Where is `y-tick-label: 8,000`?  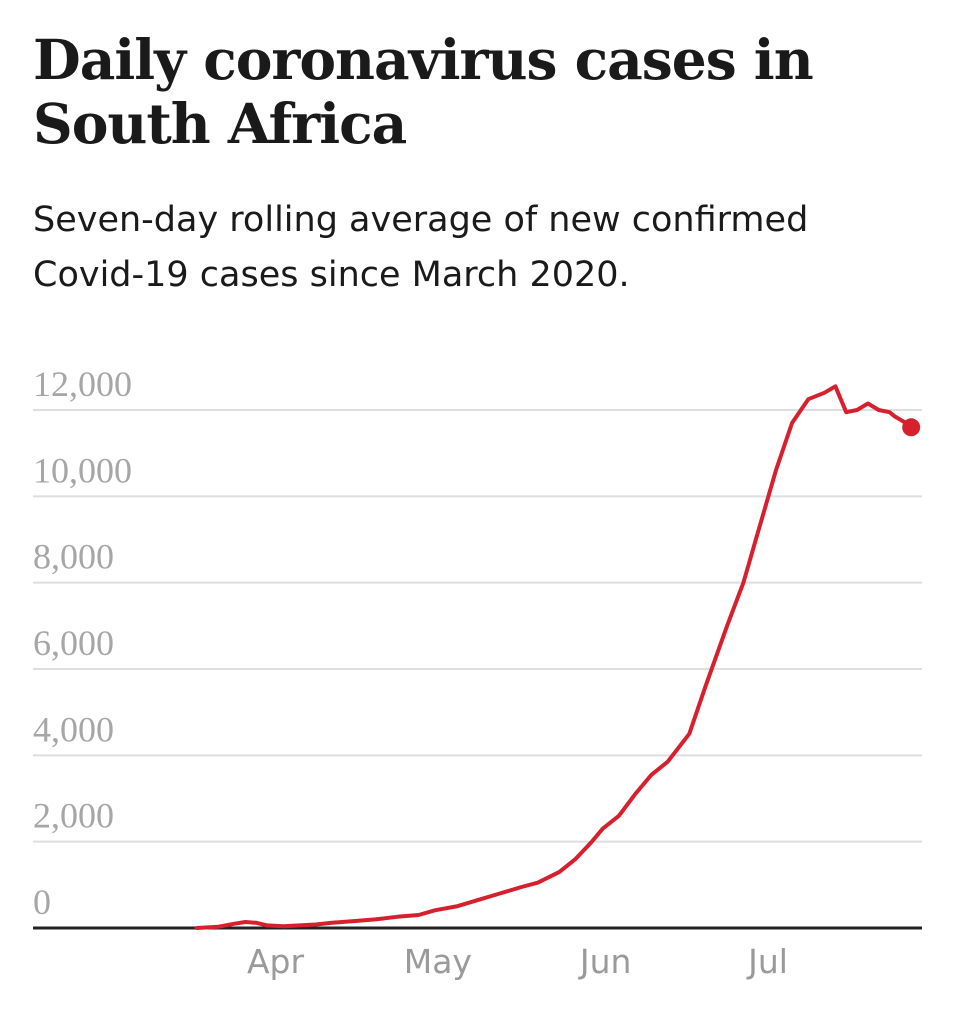 y-tick-label: 8,000 is located at coordinates (73, 557).